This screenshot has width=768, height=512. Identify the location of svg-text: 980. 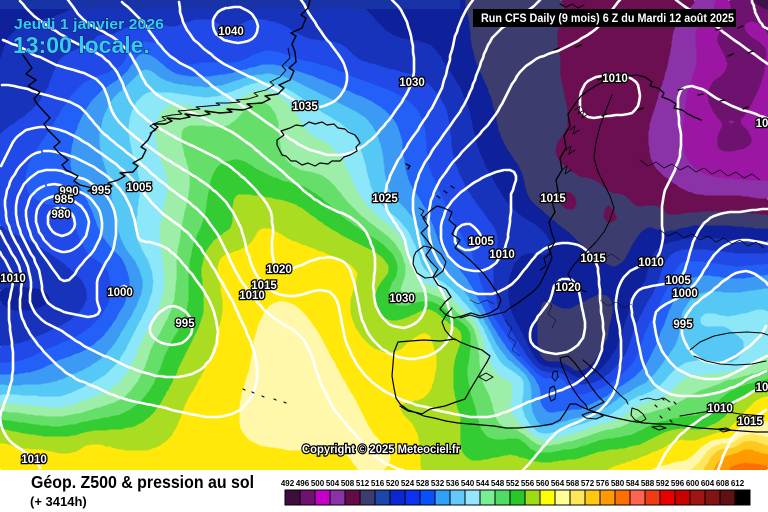
(60, 215).